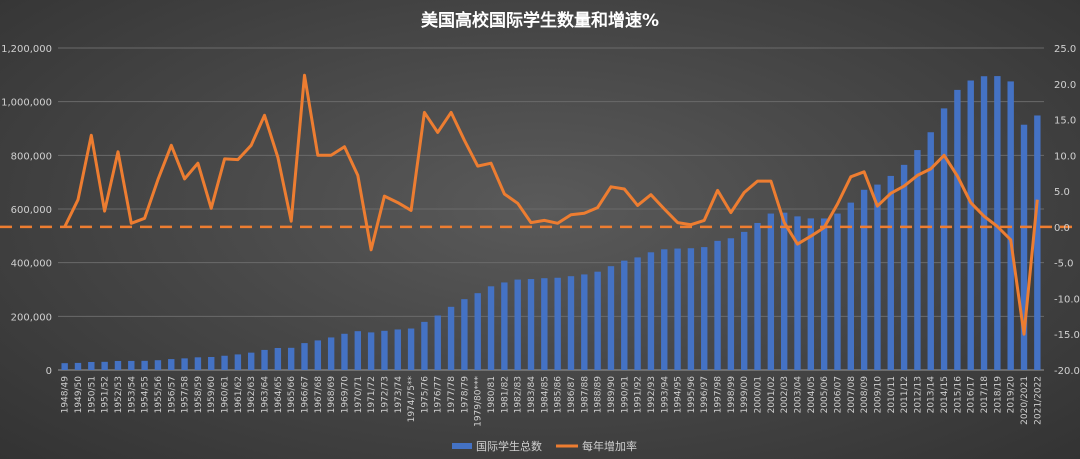 The height and width of the screenshot is (459, 1080). Describe the element at coordinates (66, 395) in the screenshot. I see `x-tick-label: 1948/49` at that location.